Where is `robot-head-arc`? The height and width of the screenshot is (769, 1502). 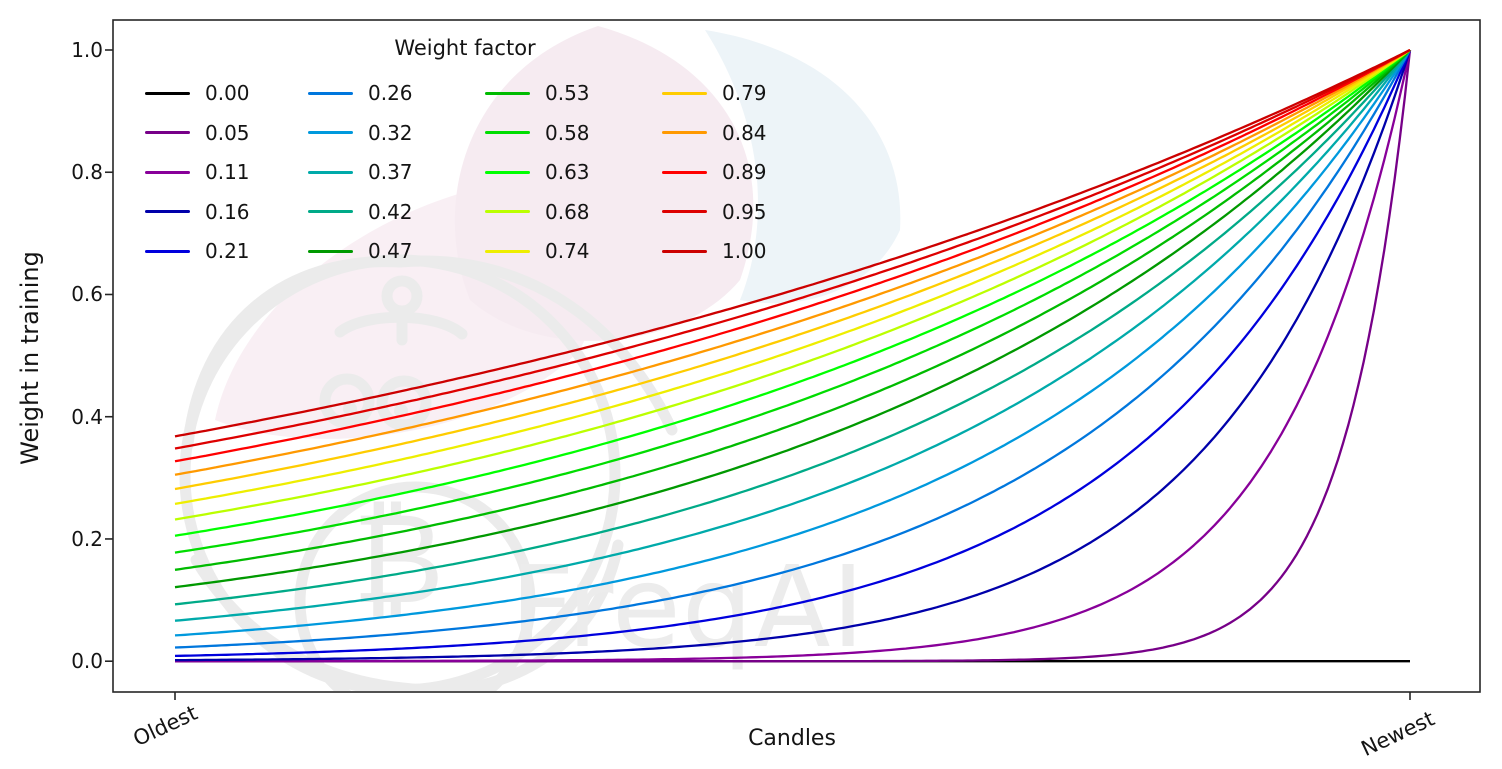 robot-head-arc is located at coordinates (401, 325).